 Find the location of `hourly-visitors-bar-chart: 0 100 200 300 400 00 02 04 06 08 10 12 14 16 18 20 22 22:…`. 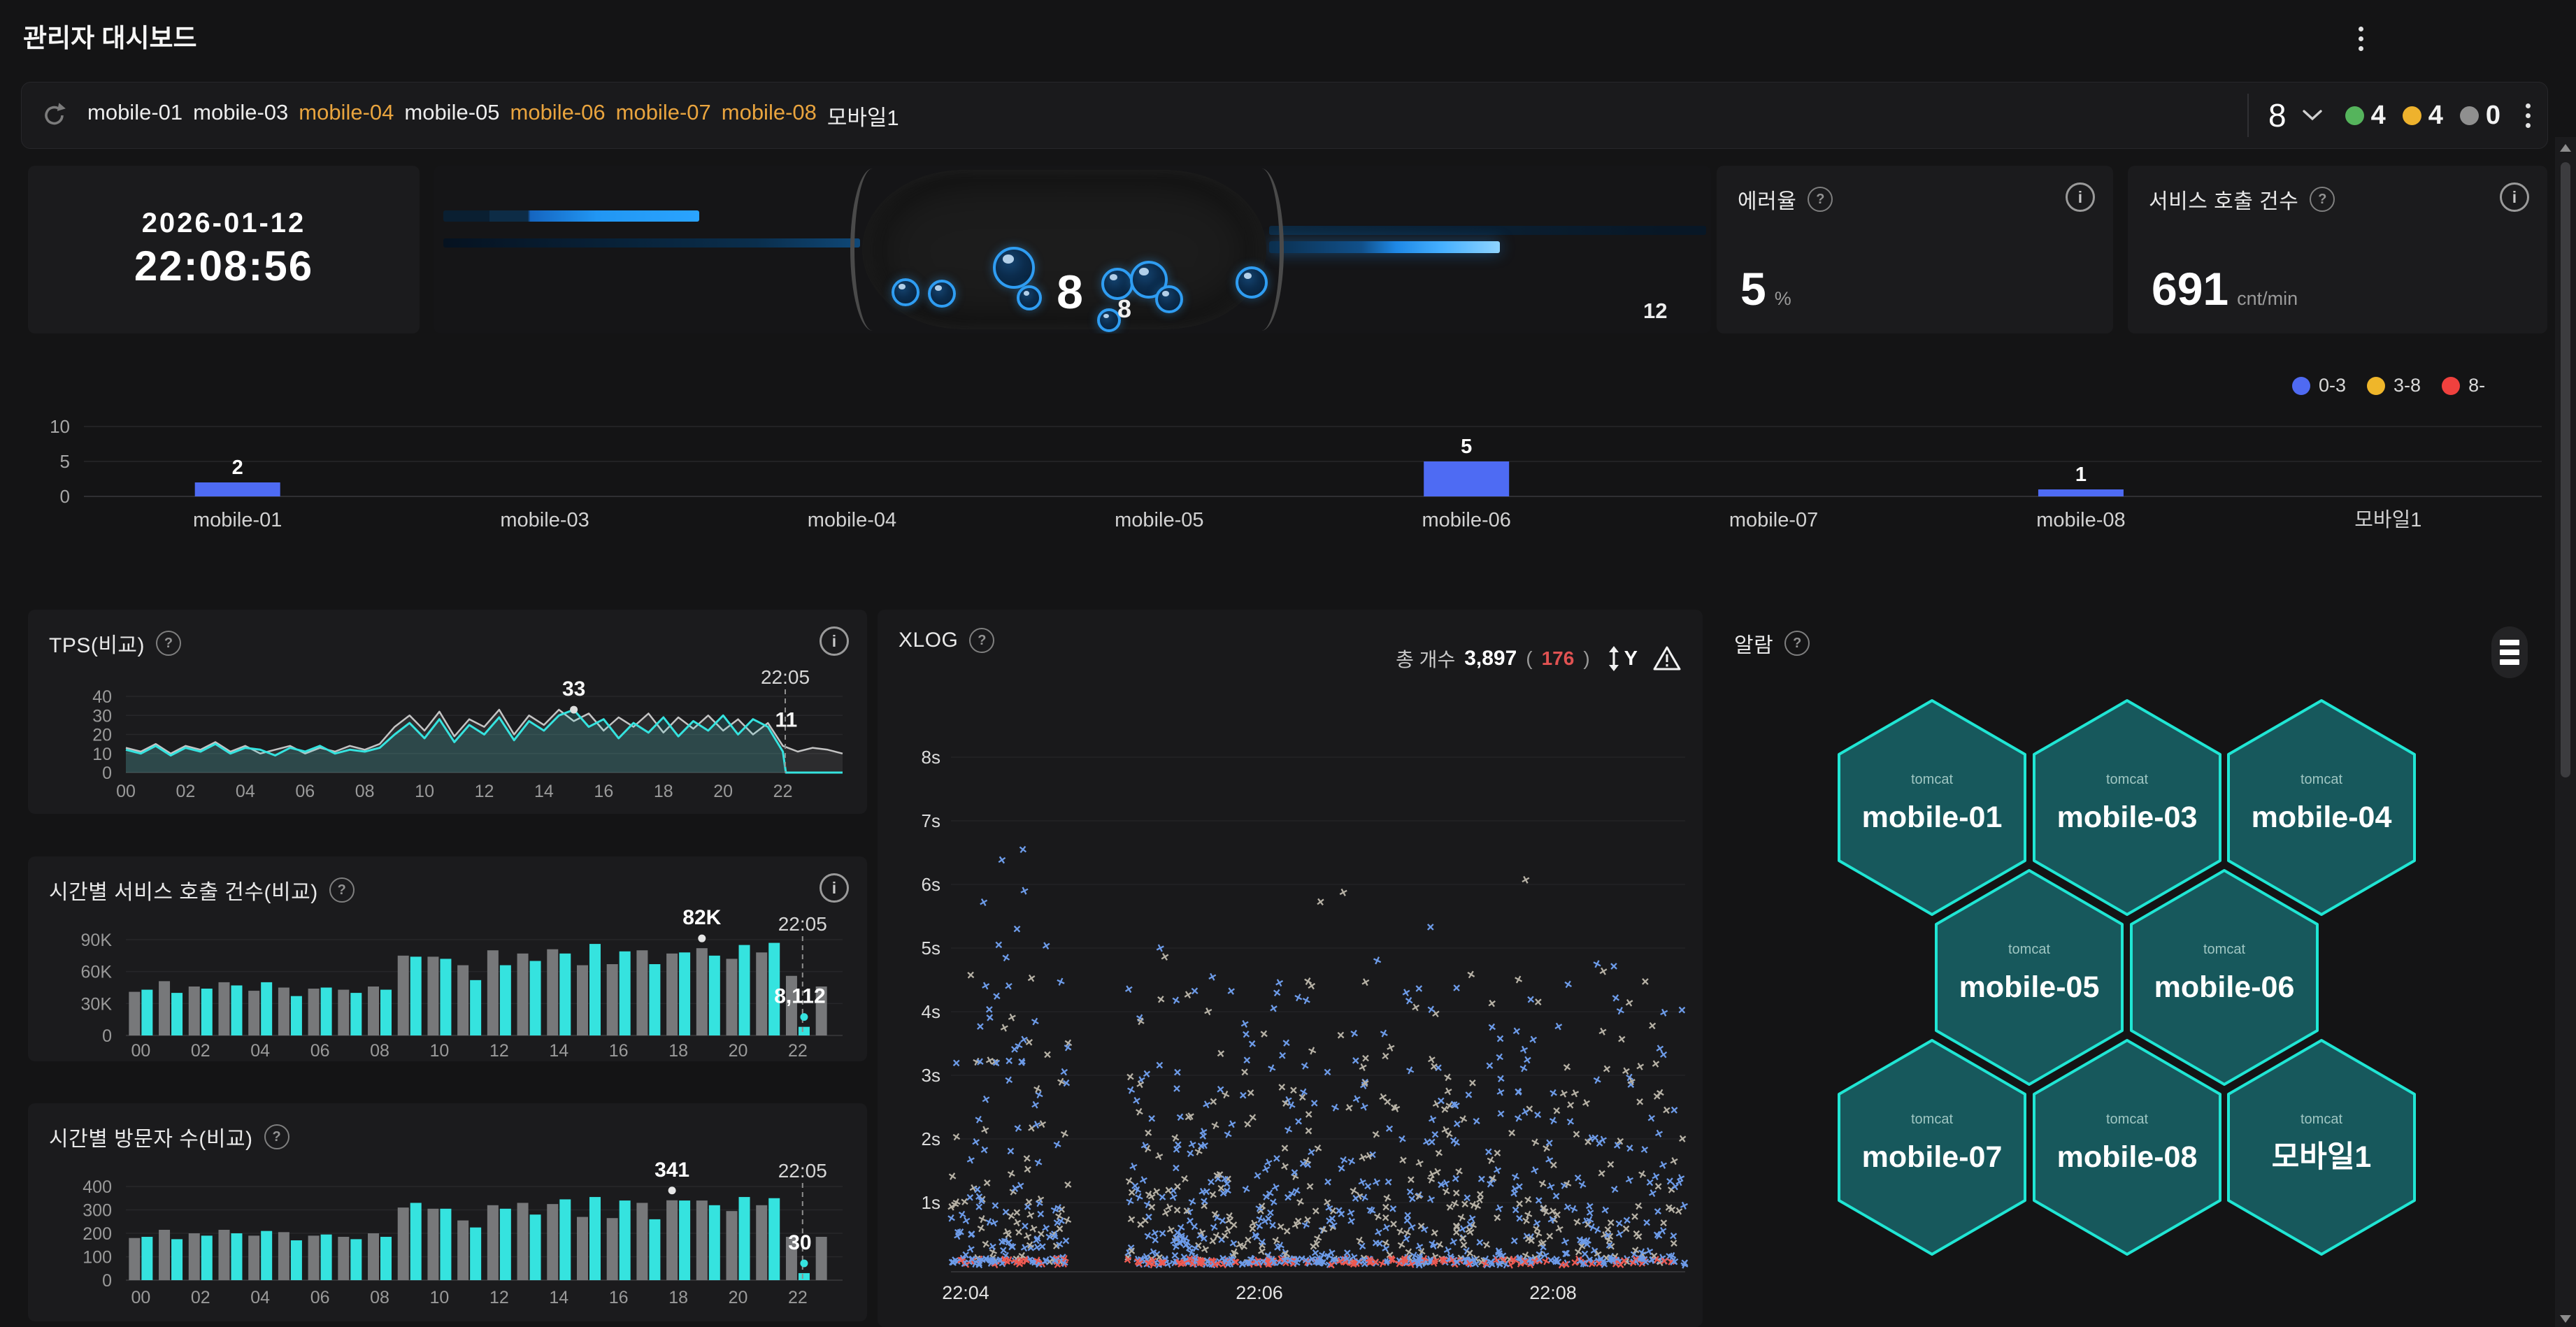

hourly-visitors-bar-chart: 0 100 200 300 400 00 02 04 06 08 10 12 14 16 18 20 22 22:… is located at coordinates (447, 1240).